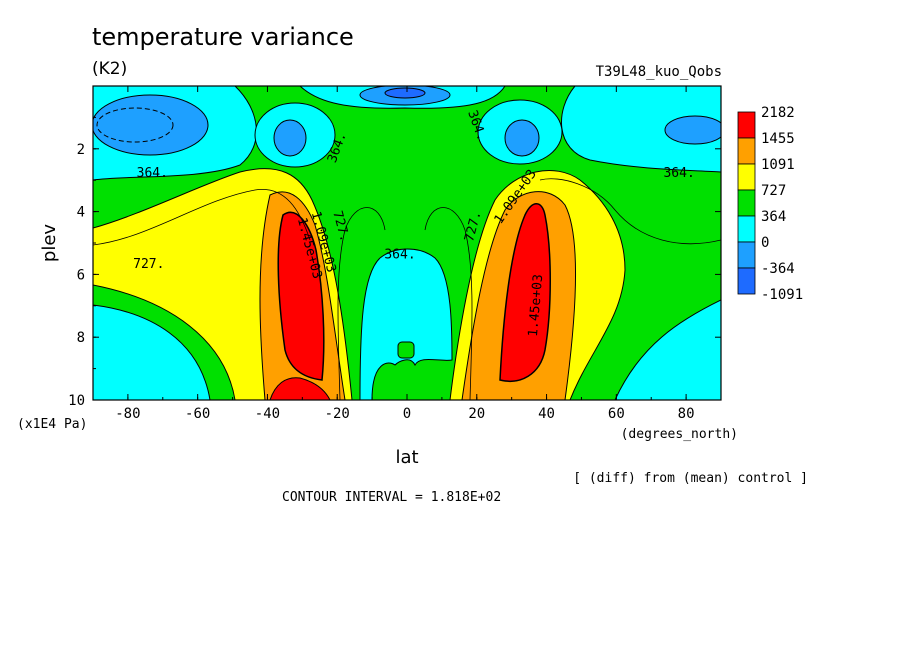 This screenshot has width=904, height=654. Describe the element at coordinates (52, 424) in the screenshot. I see `y-axis-units: (x1E4 Pa)` at that location.